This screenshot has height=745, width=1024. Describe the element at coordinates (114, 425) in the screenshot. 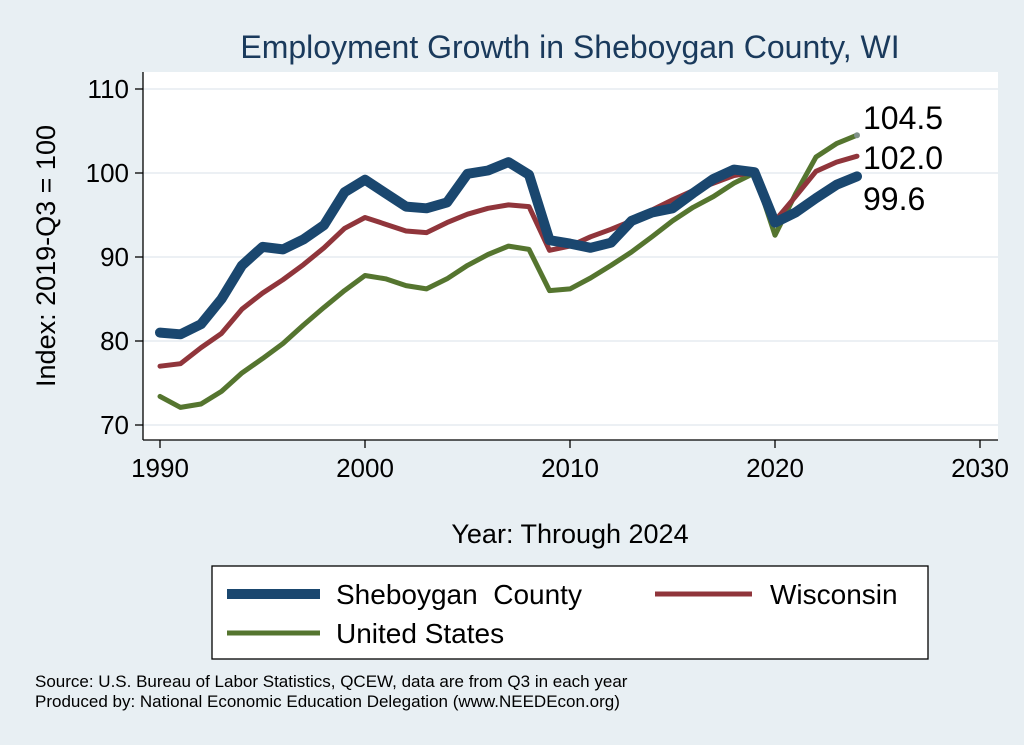

I see `y-tick-label: 70` at that location.